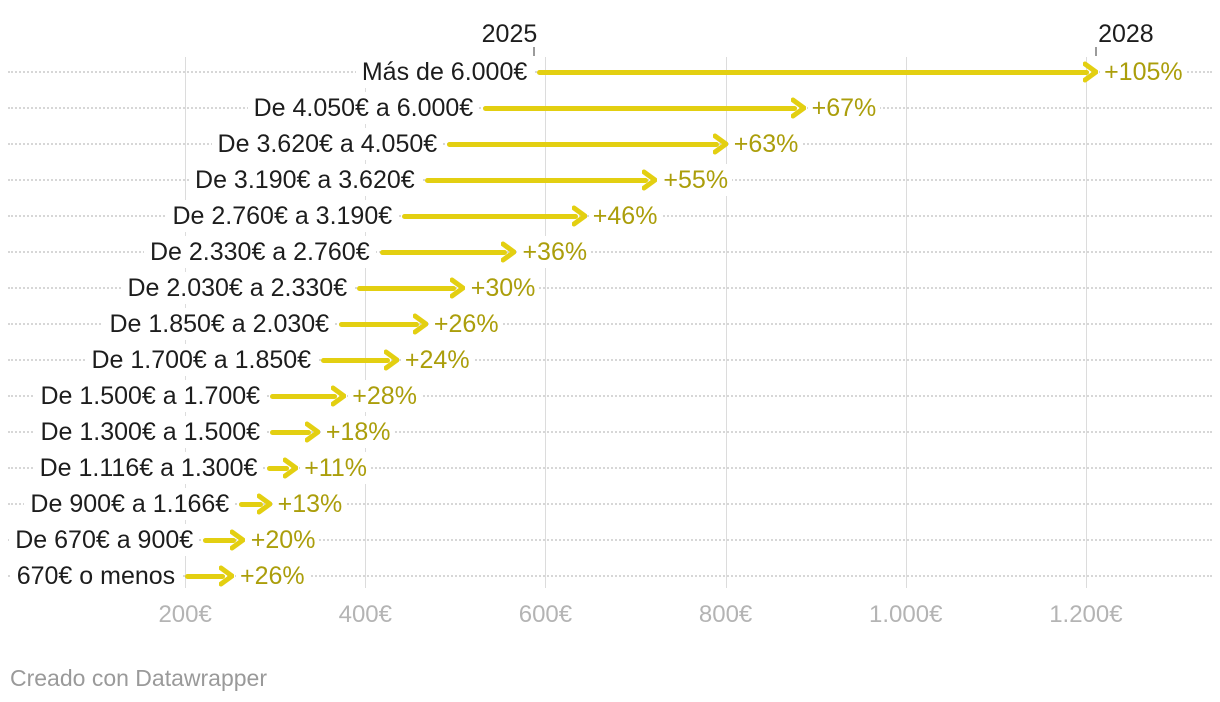 Image resolution: width=1220 pixels, height=702 pixels. I want to click on x-axis-tick-label: 400€, so click(365, 614).